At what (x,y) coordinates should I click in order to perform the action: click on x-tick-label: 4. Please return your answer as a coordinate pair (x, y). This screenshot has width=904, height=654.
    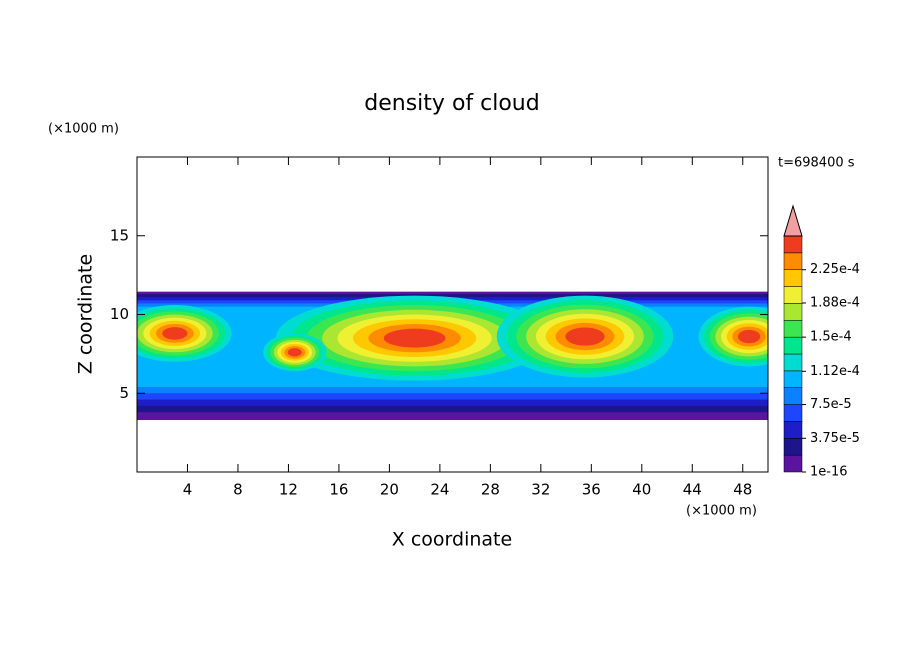
    Looking at the image, I should click on (188, 490).